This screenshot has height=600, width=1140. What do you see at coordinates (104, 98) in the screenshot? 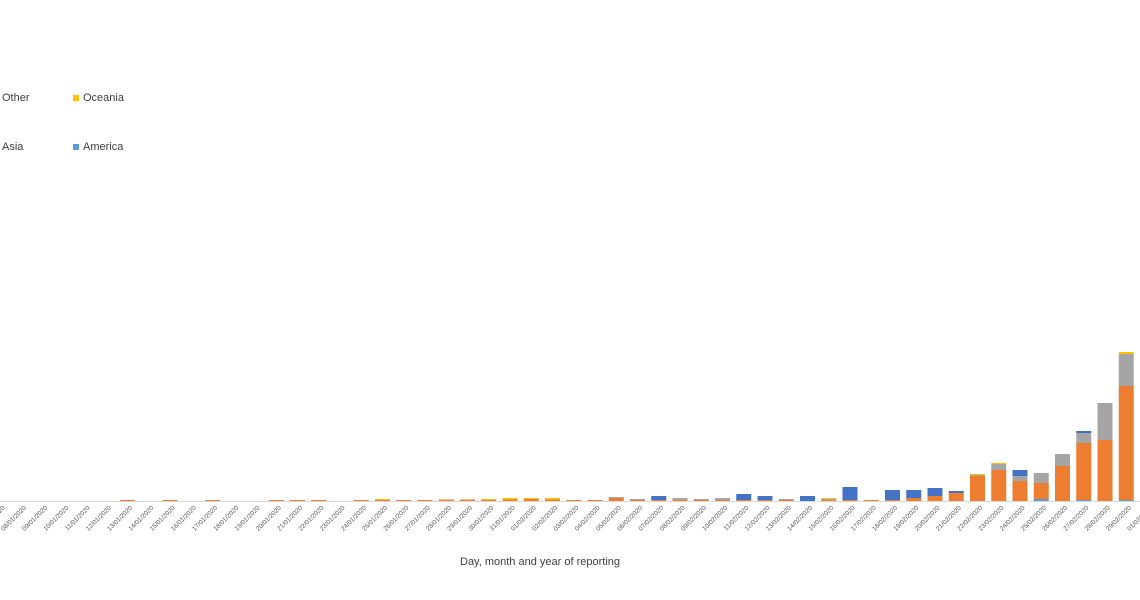
I see `legend-label: Oceania` at bounding box center [104, 98].